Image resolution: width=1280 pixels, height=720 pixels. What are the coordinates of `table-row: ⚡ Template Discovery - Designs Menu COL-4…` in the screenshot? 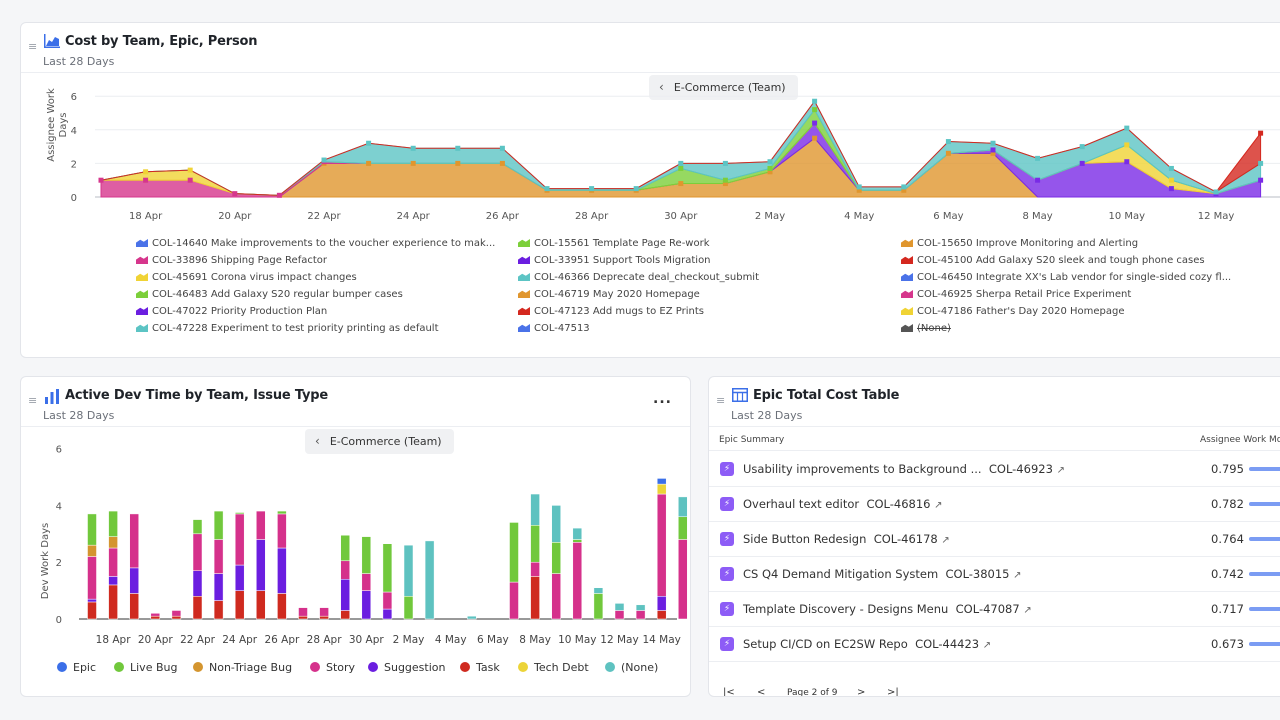 It's located at (994, 609).